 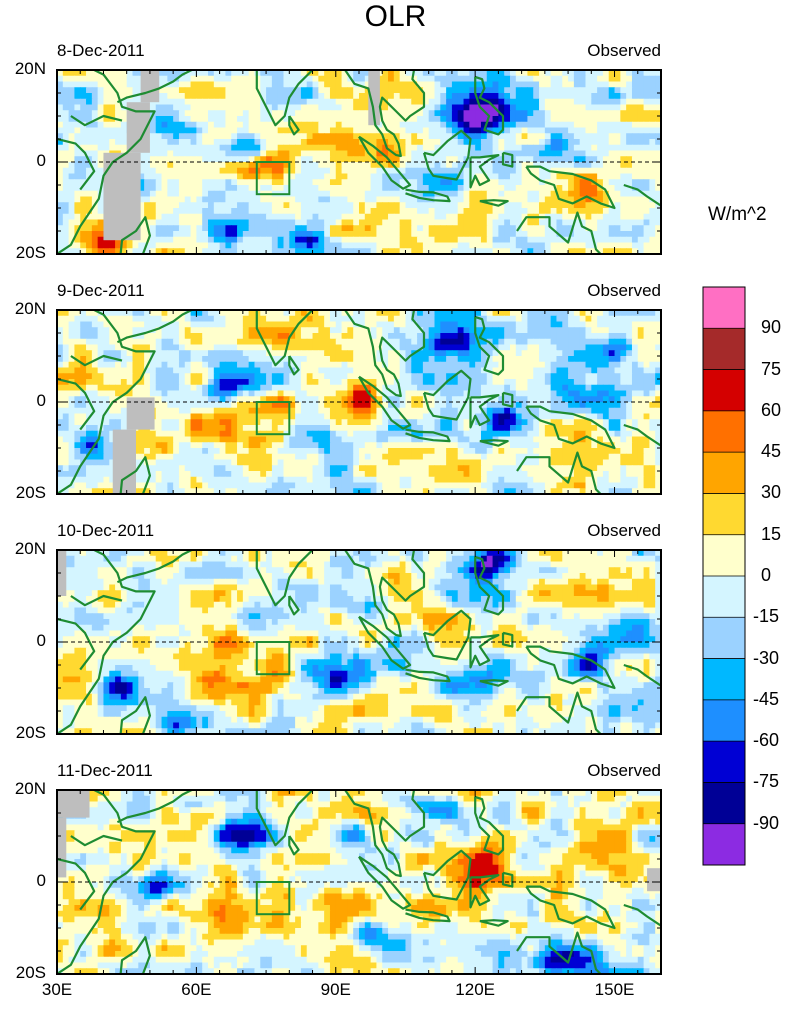 What do you see at coordinates (106, 530) in the screenshot?
I see `panel-date-label: 10-Dec-2011` at bounding box center [106, 530].